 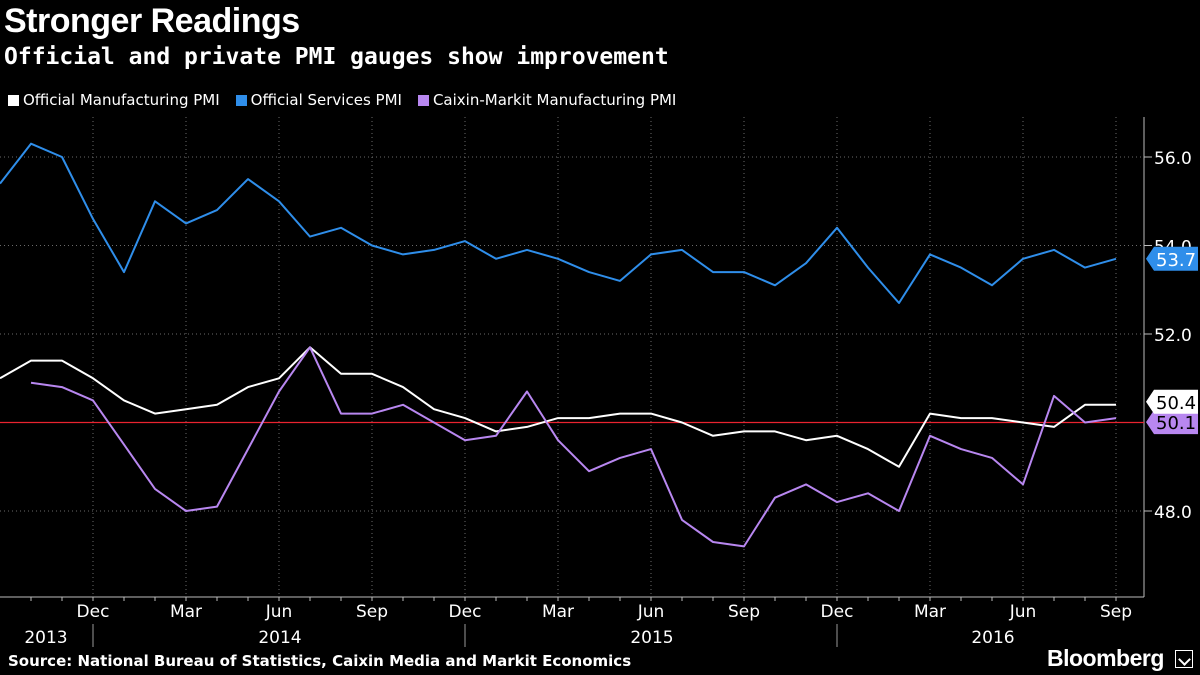 I want to click on legend-item-official-manufacturing: Official Manufacturing PMI, so click(x=114, y=100).